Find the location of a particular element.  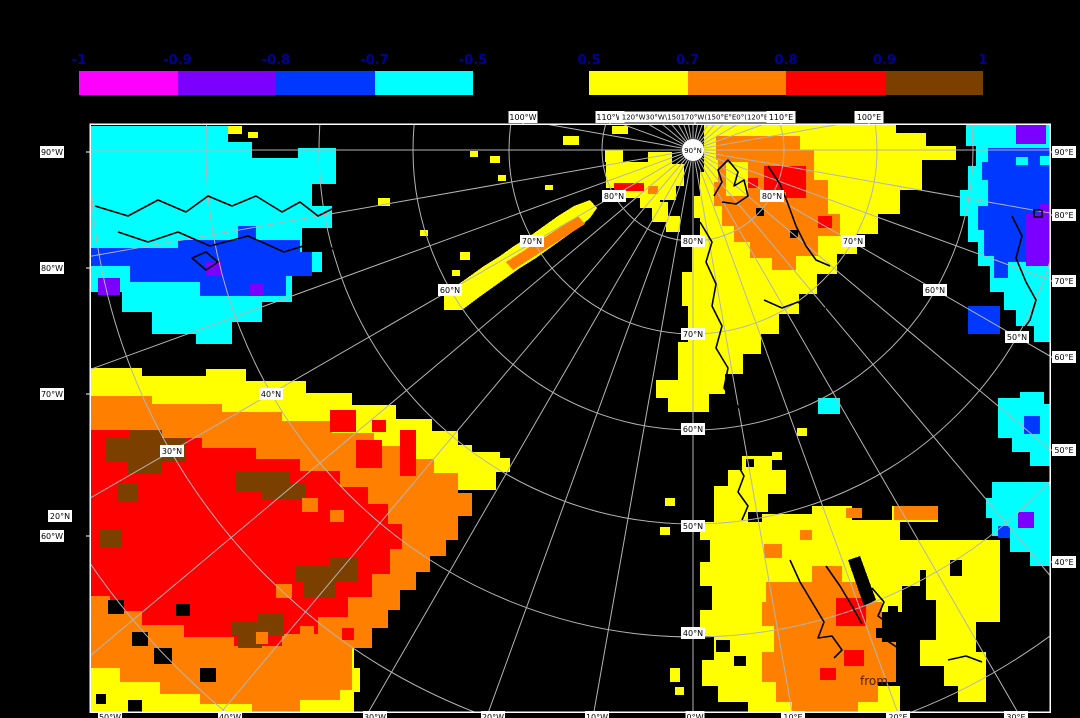

pole-label: 90°N is located at coordinates (693, 151).